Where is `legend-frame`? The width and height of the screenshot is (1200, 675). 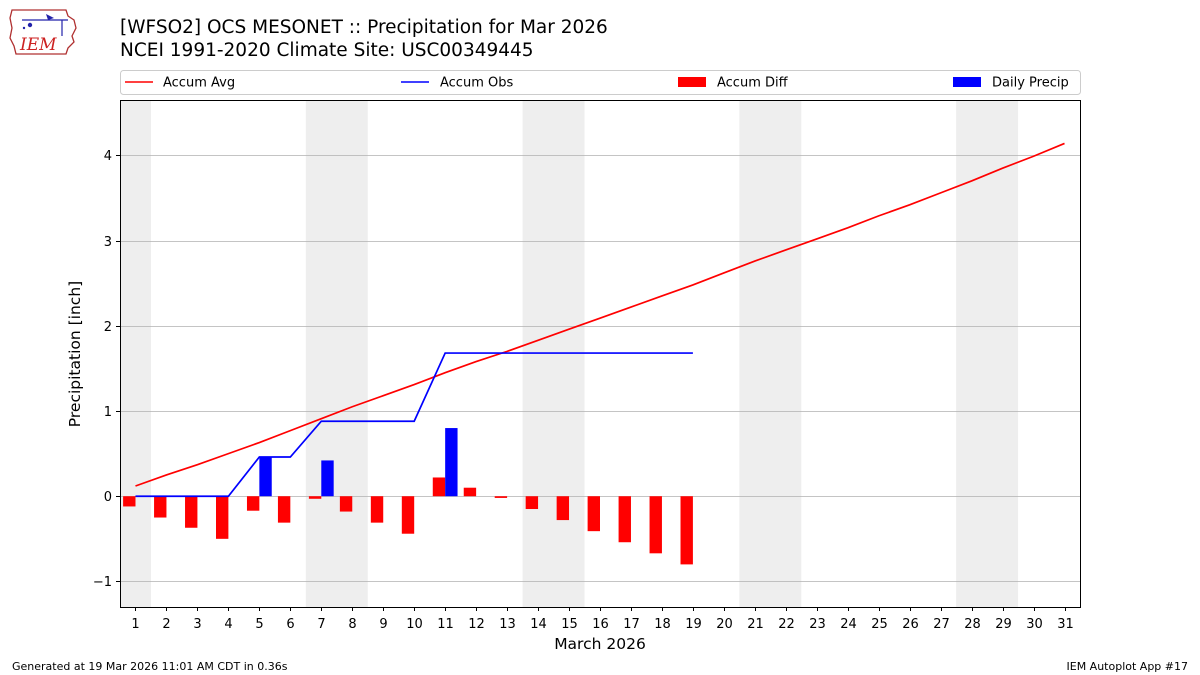 legend-frame is located at coordinates (600, 82).